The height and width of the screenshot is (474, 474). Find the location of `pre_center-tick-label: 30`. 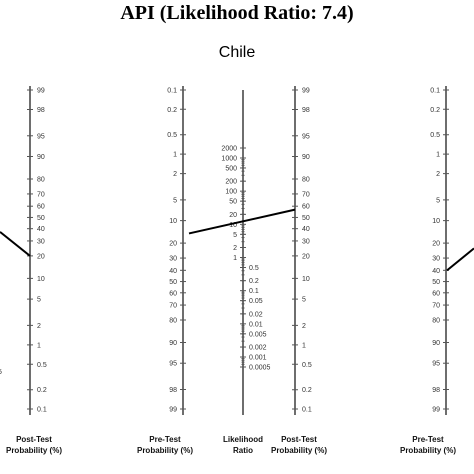

pre_center-tick-label: 30 is located at coordinates (173, 259).